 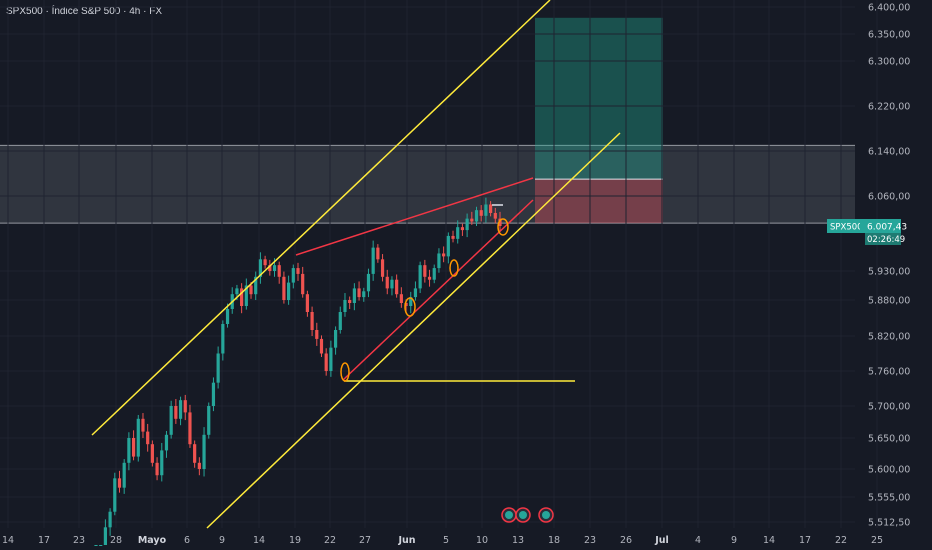 I want to click on time-tick-label: 25, so click(x=877, y=540).